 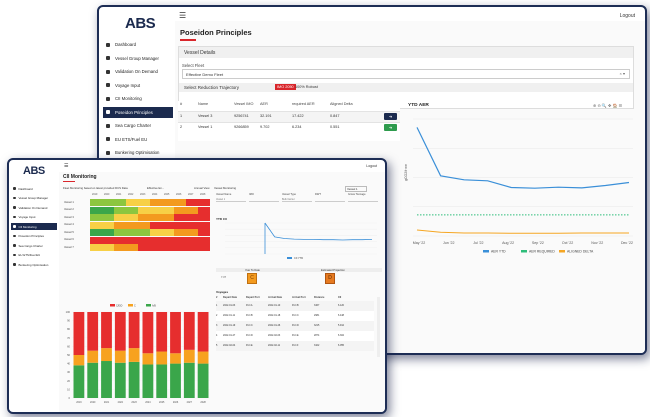 I want to click on sidebar-item-5: Poseidon Principles, so click(x=138, y=112).